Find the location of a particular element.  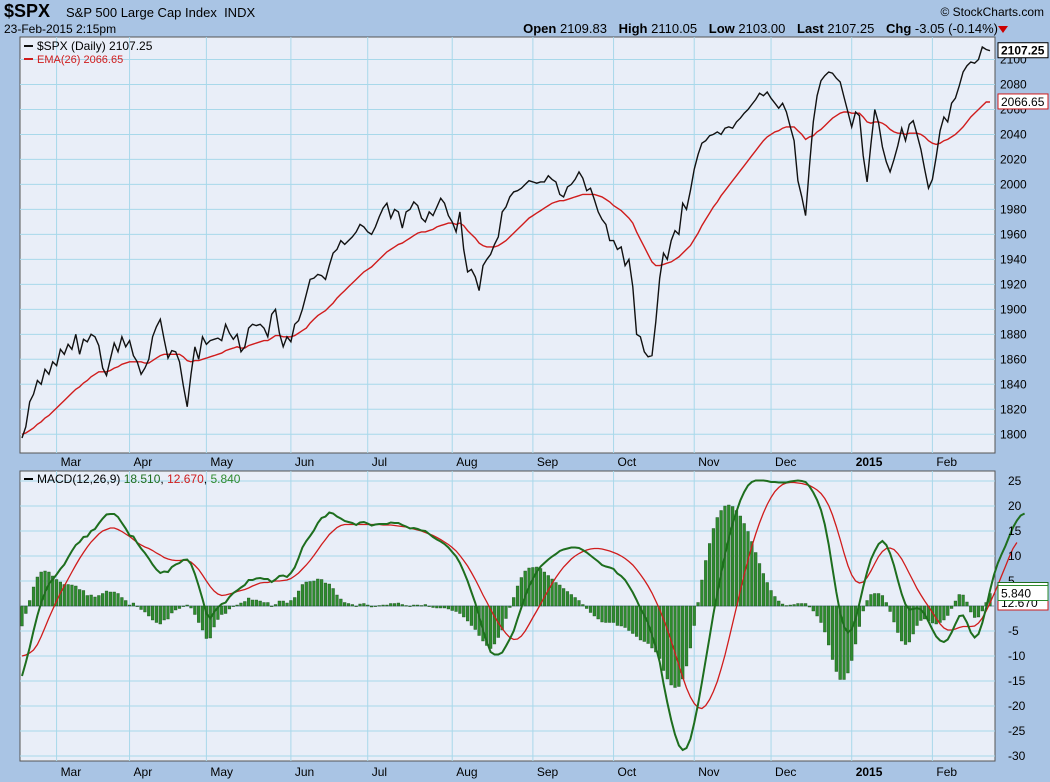

open-value: 2109.83 is located at coordinates (583, 28).